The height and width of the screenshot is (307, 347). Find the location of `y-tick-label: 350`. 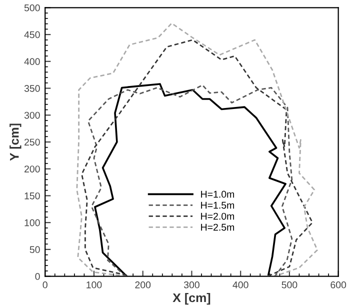

y-tick-label: 350 is located at coordinates (32, 88).